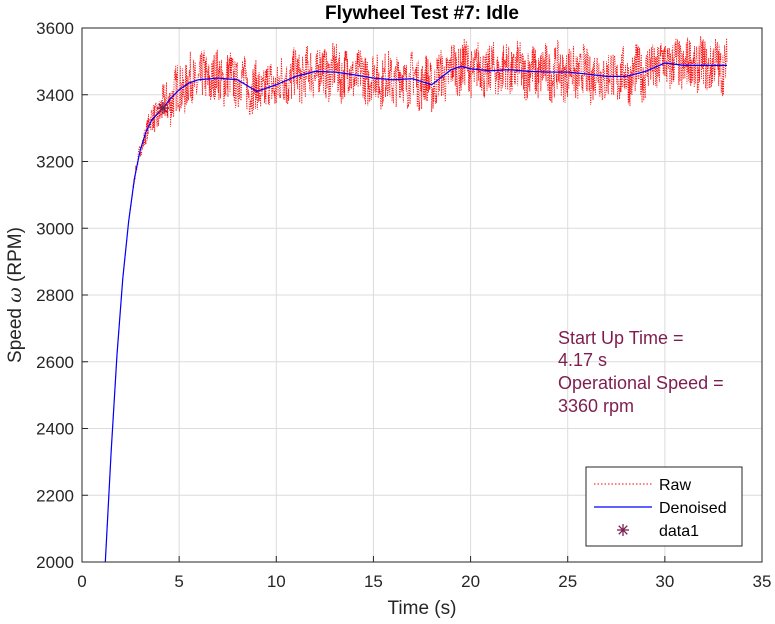  Describe the element at coordinates (664, 581) in the screenshot. I see `x-tick-label: 30` at that location.